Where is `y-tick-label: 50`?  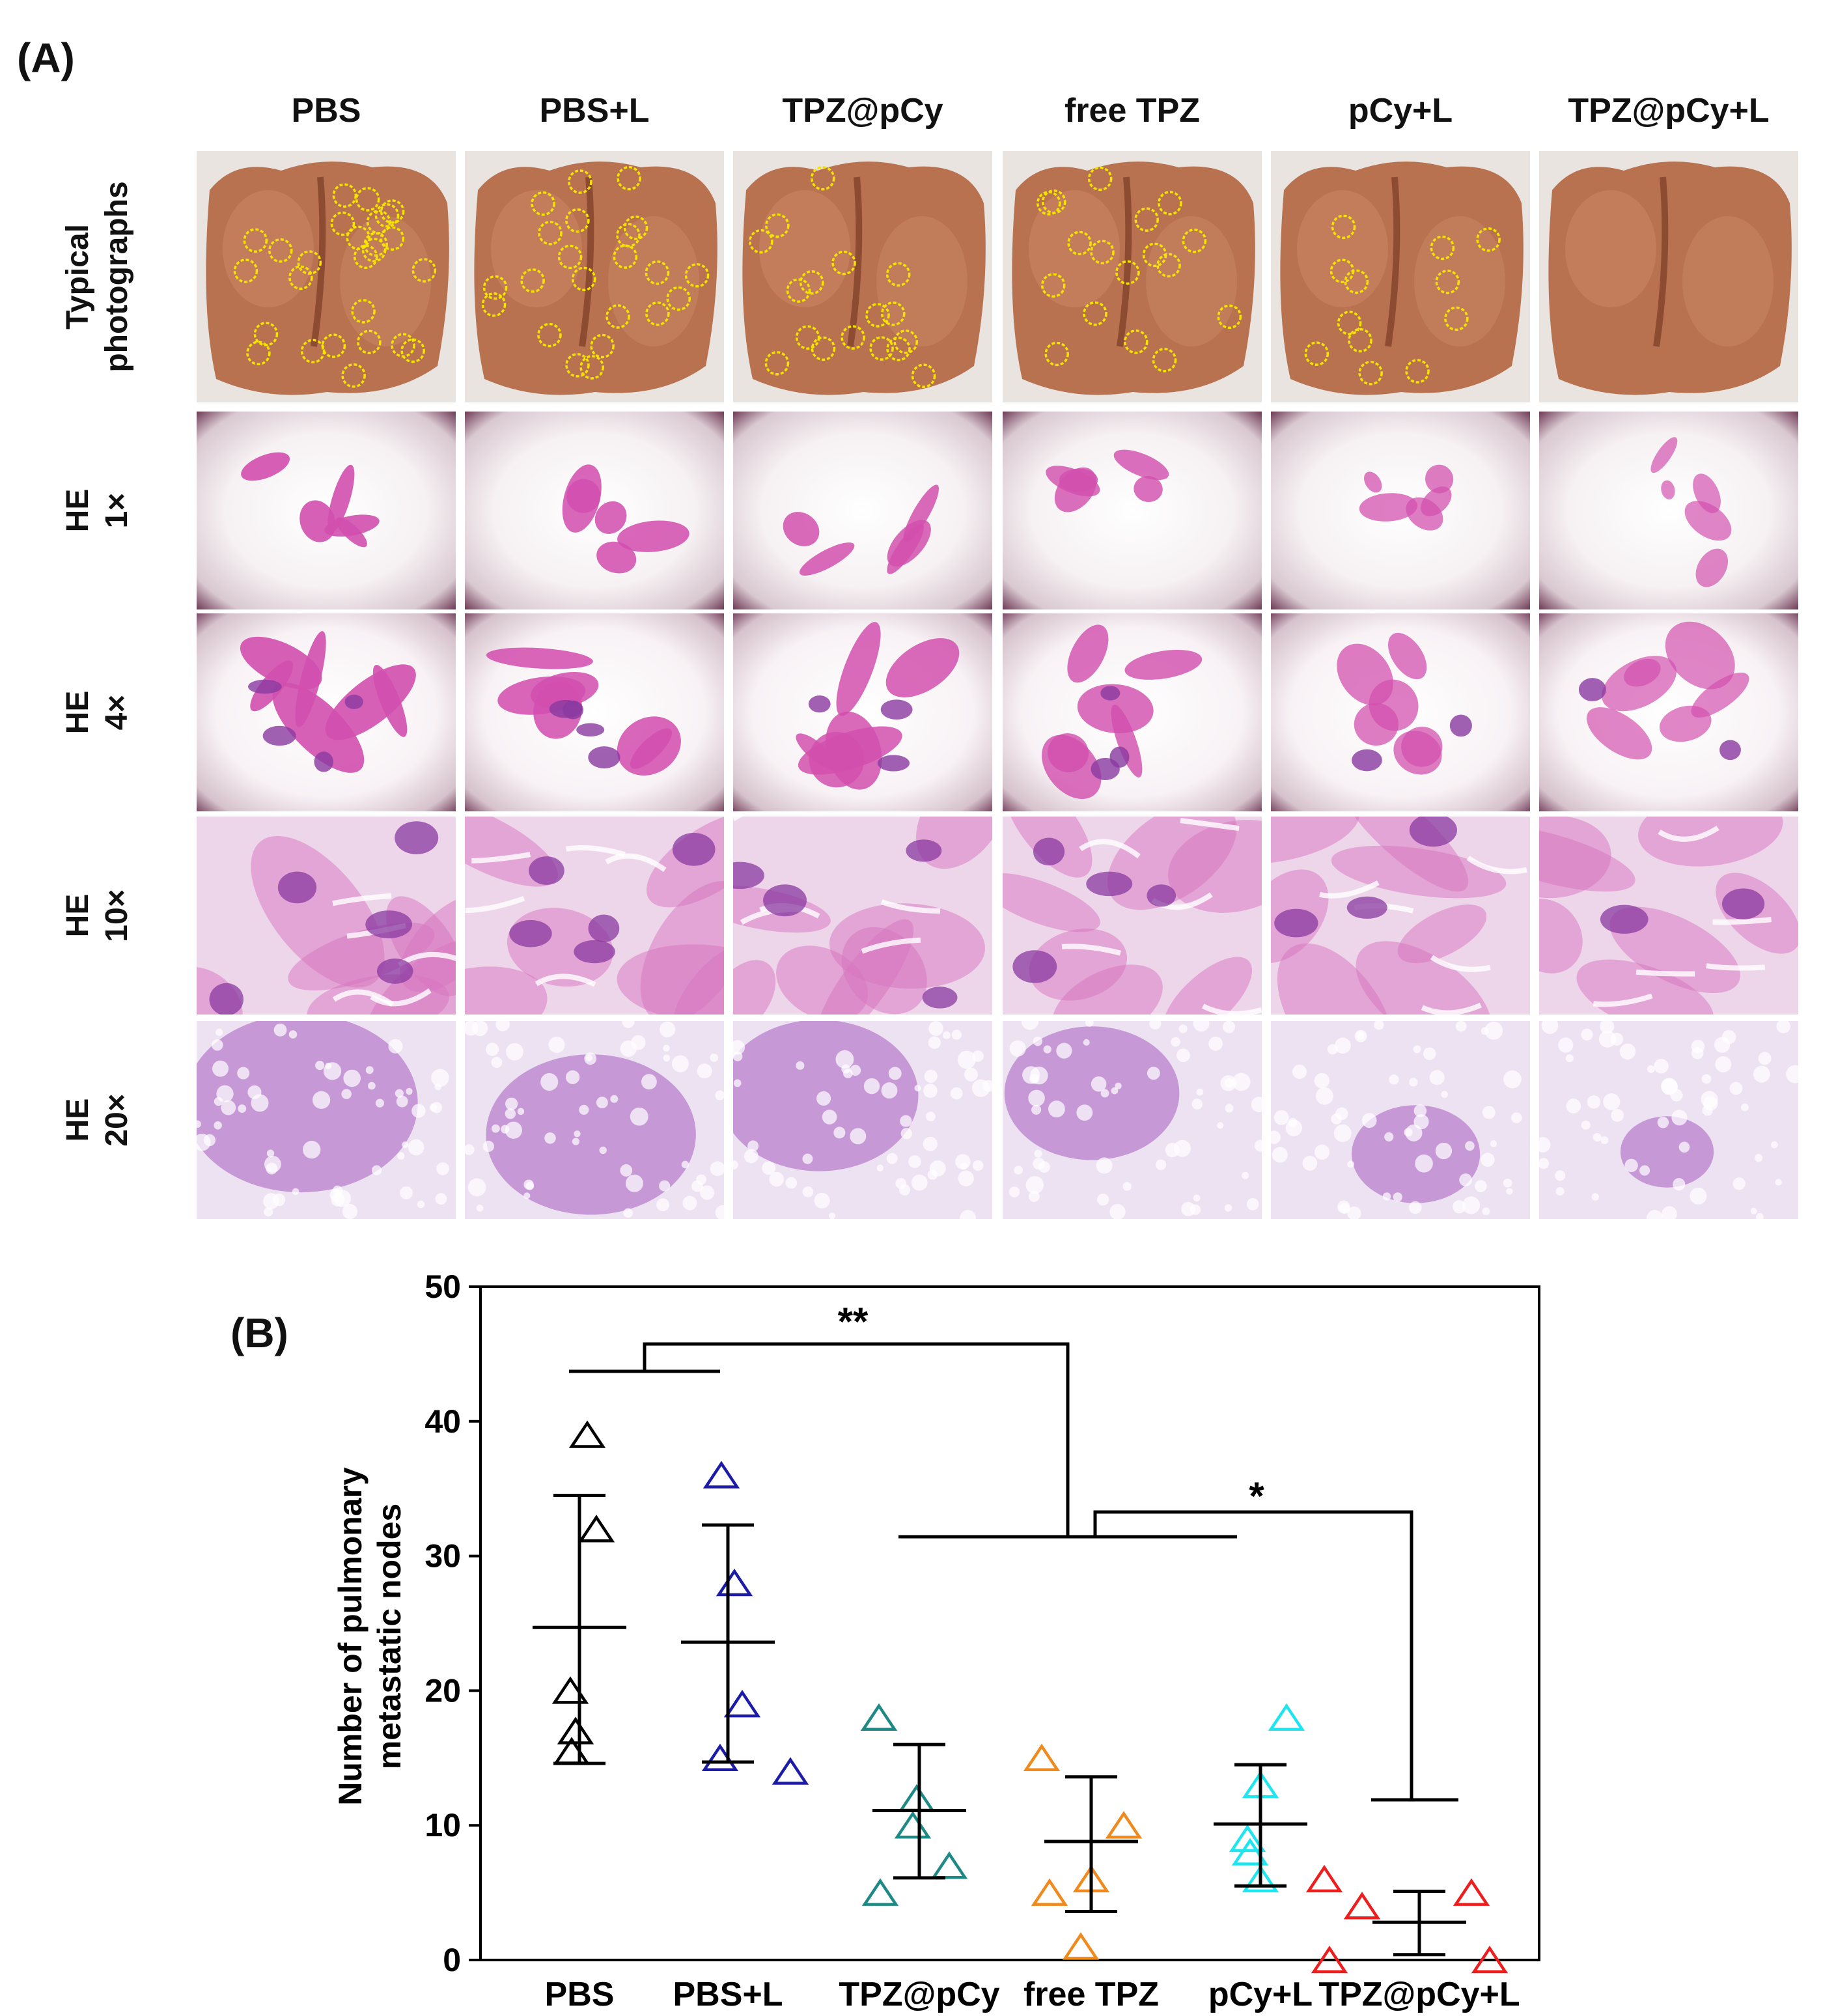 y-tick-label: 50 is located at coordinates (442, 1287).